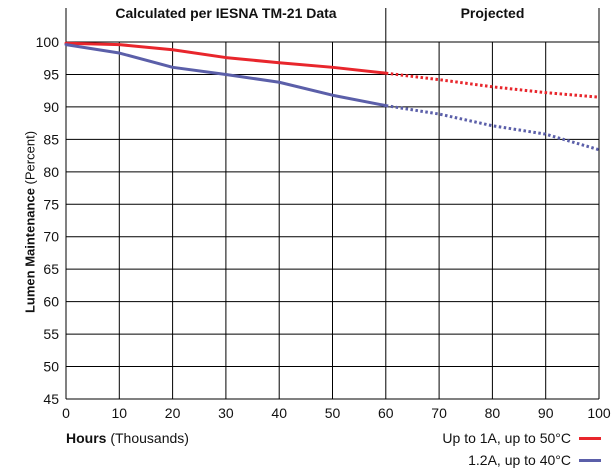  I want to click on y-axis-label-unit: (Percent), so click(30, 159).